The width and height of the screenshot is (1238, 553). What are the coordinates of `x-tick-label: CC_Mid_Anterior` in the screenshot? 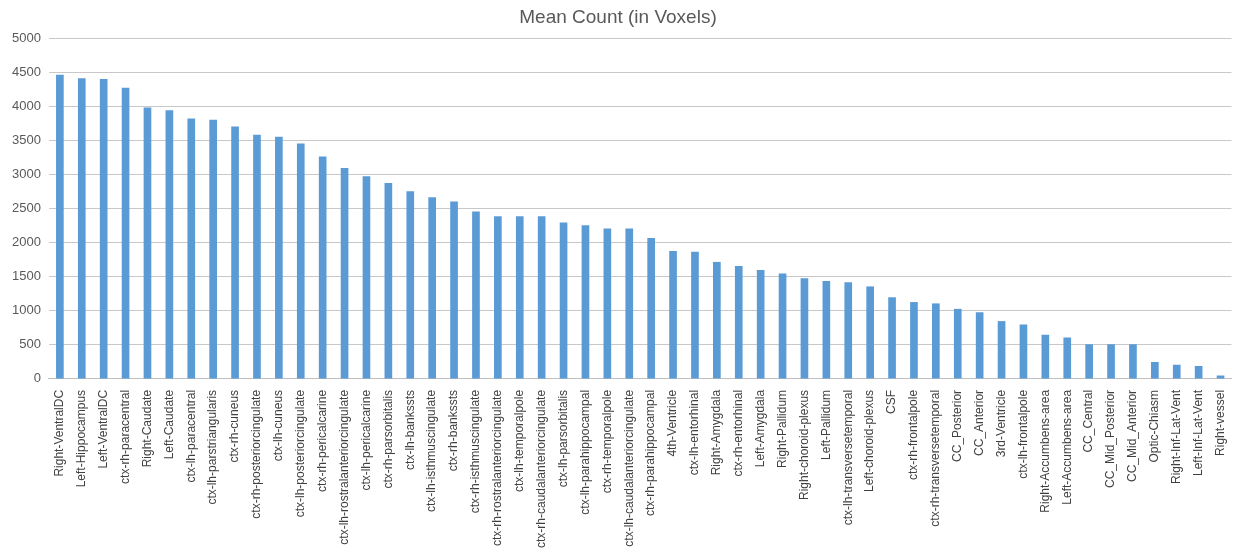 It's located at (1132, 435).